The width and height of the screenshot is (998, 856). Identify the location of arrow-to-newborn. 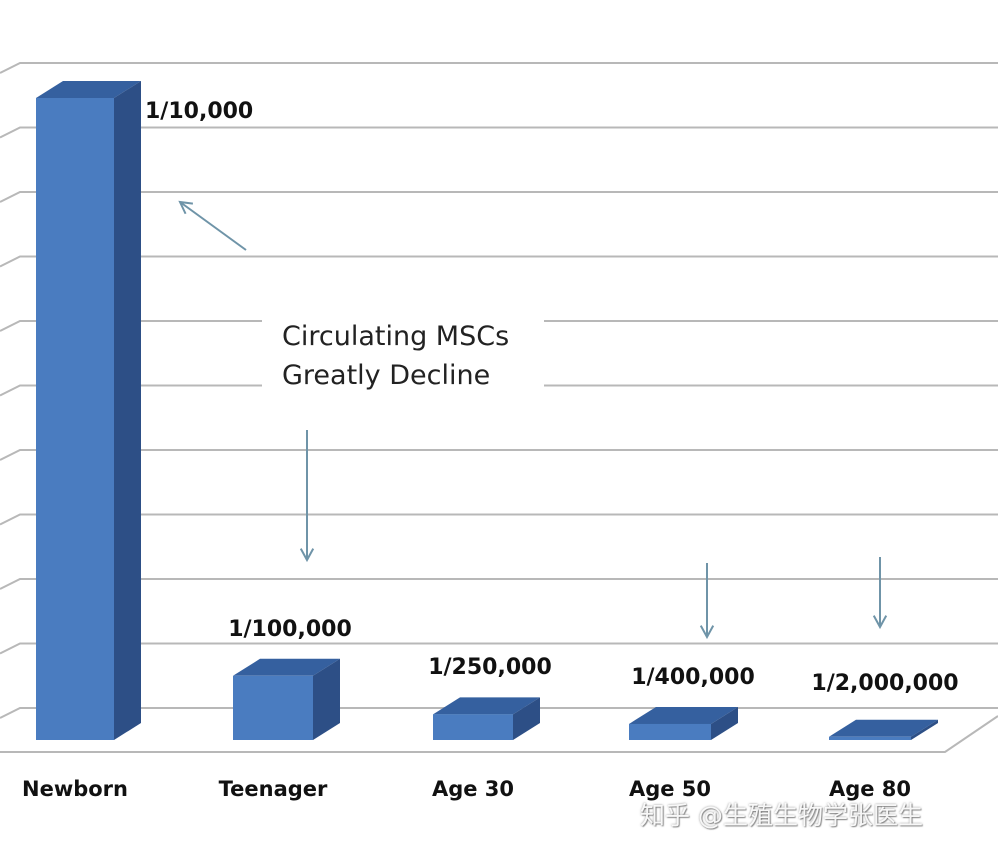
(212, 225).